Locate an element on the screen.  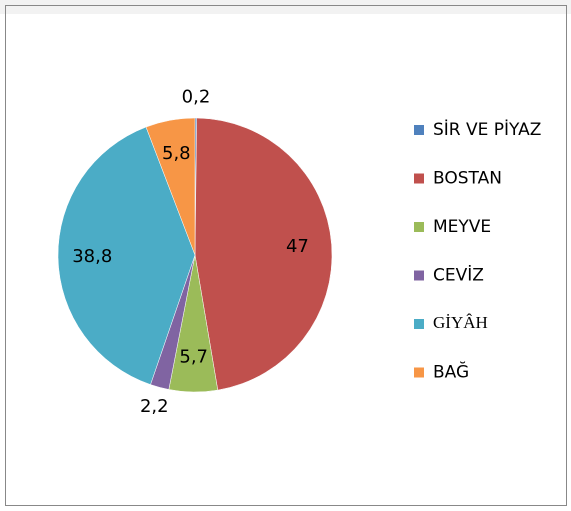
data-label: 2,2 is located at coordinates (154, 406).